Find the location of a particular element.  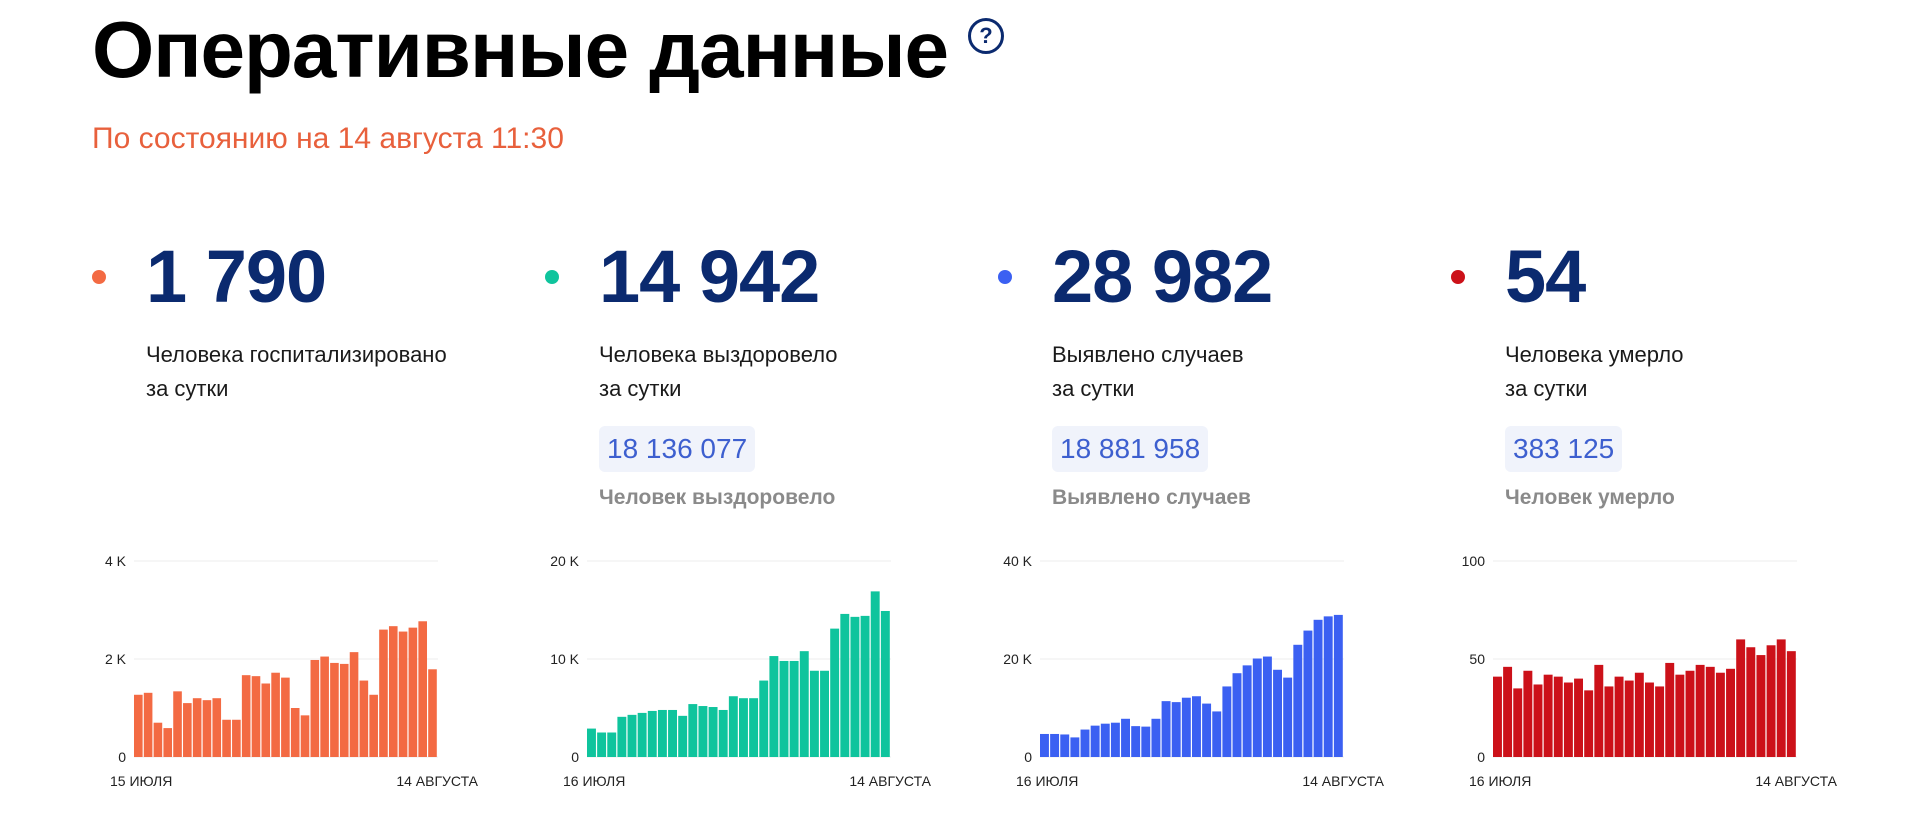

help-icon: ? is located at coordinates (986, 36).